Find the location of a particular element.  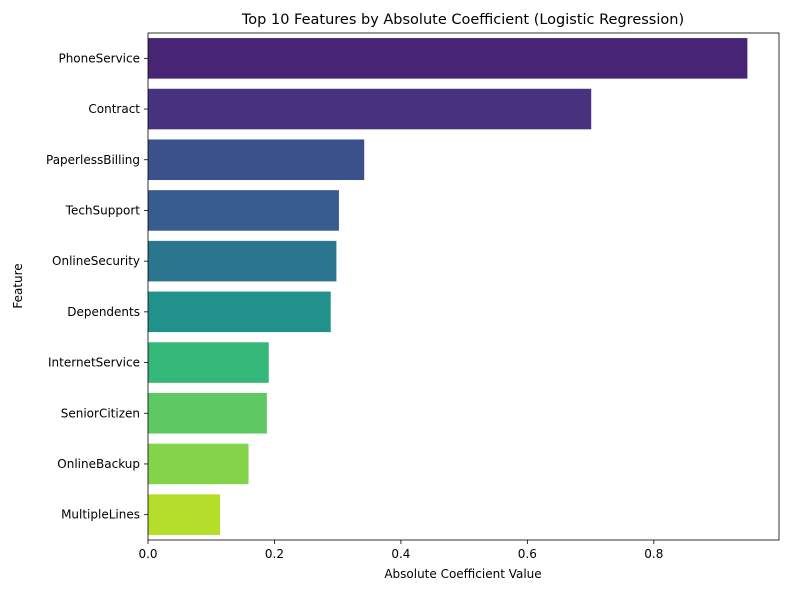

bar-InternetService is located at coordinates (208, 362).